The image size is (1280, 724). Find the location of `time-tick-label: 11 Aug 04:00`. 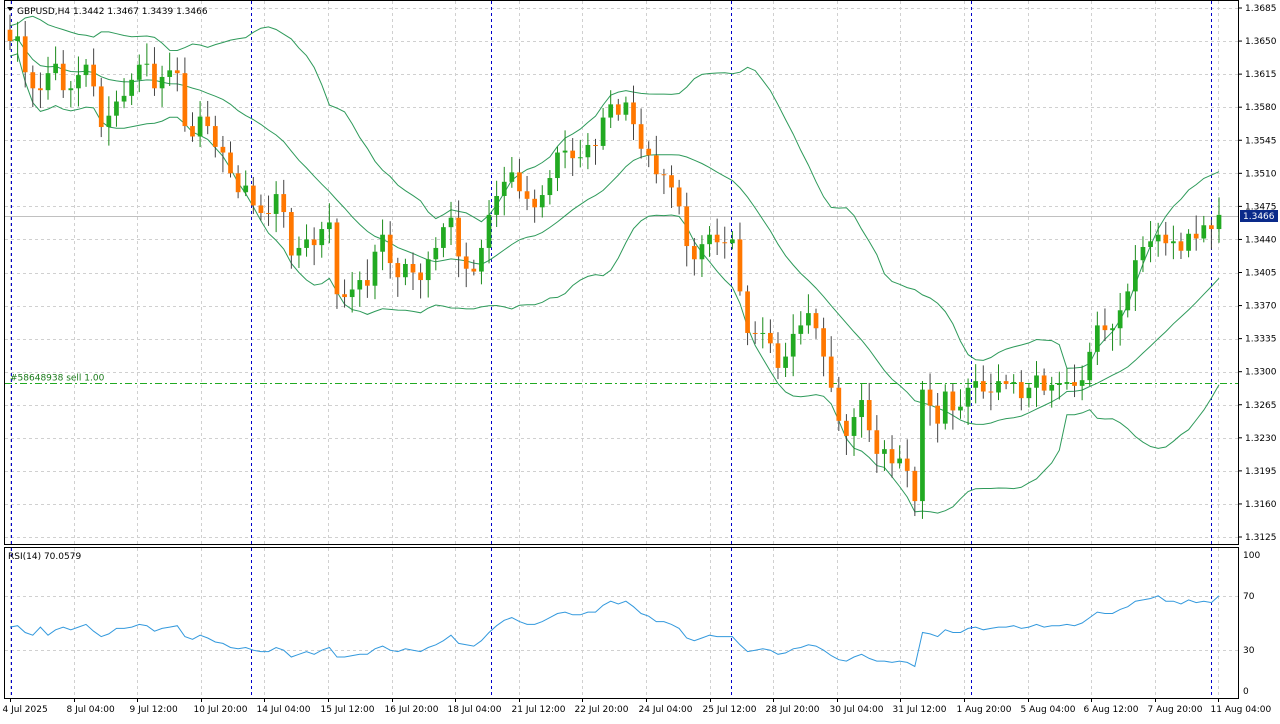

time-tick-label: 11 Aug 04:00 is located at coordinates (1241, 710).